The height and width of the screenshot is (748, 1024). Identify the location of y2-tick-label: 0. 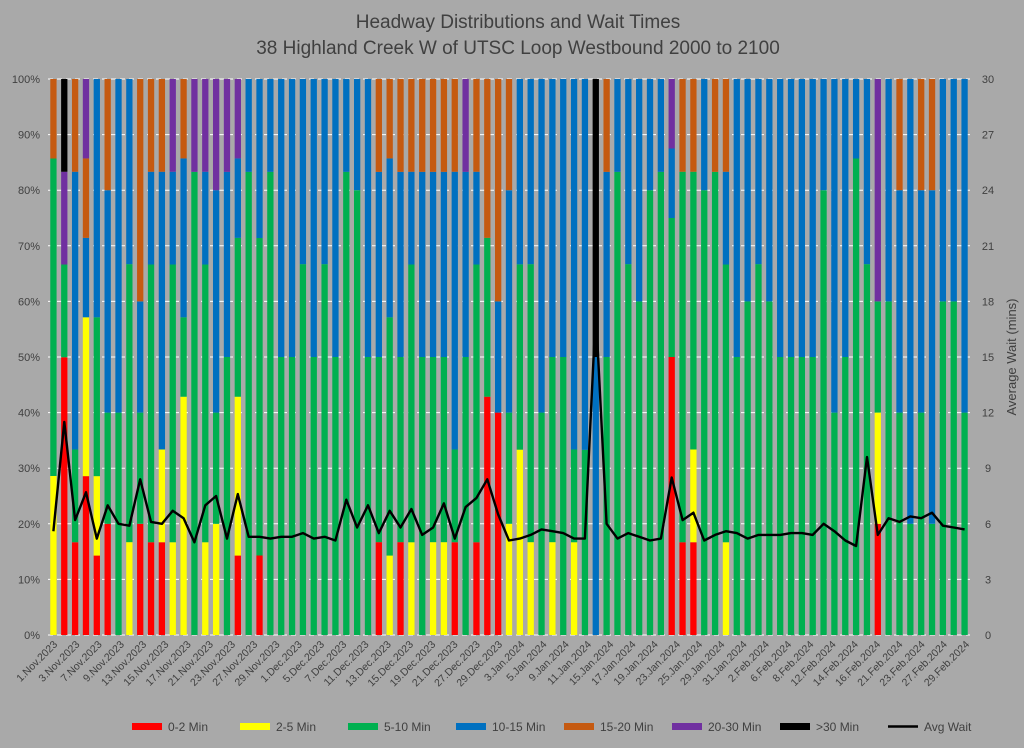
(988, 636).